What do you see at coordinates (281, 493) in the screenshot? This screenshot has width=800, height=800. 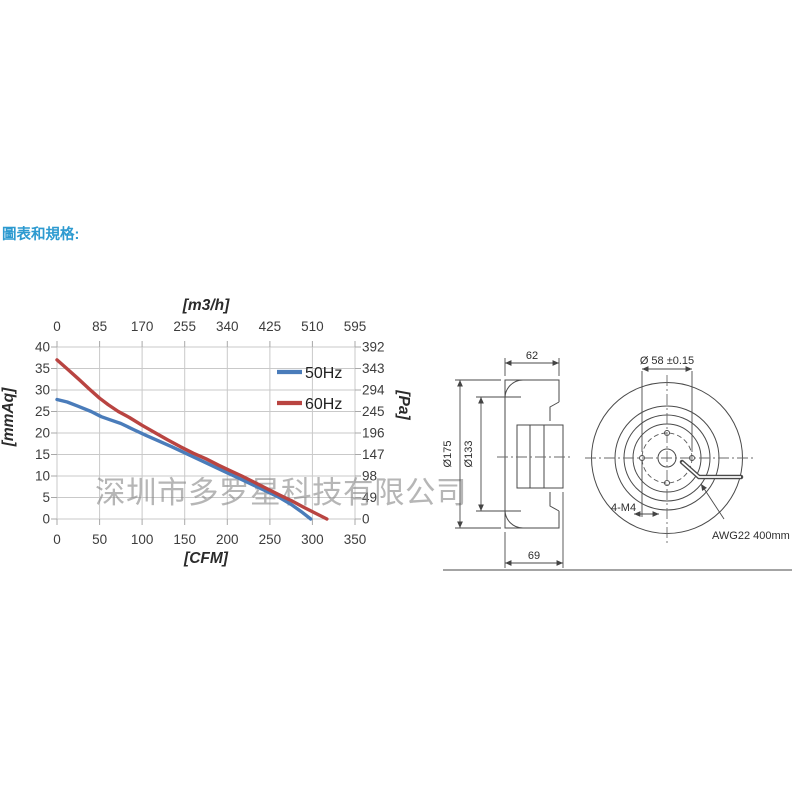 I see `watermark-text: 深圳市多罗星科技有限公司` at bounding box center [281, 493].